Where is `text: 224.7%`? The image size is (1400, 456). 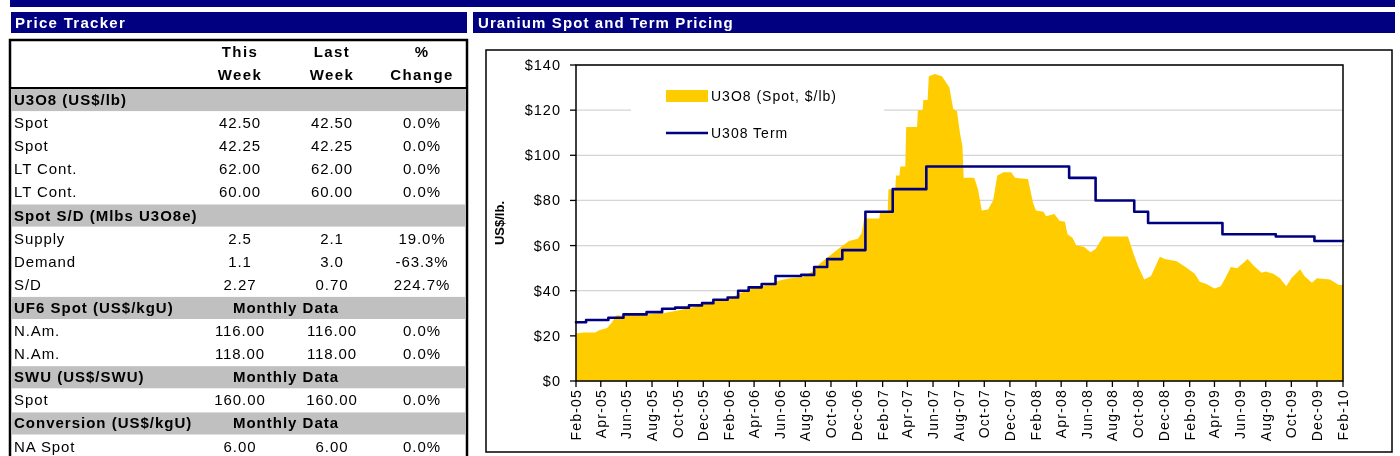 text: 224.7% is located at coordinates (422, 284).